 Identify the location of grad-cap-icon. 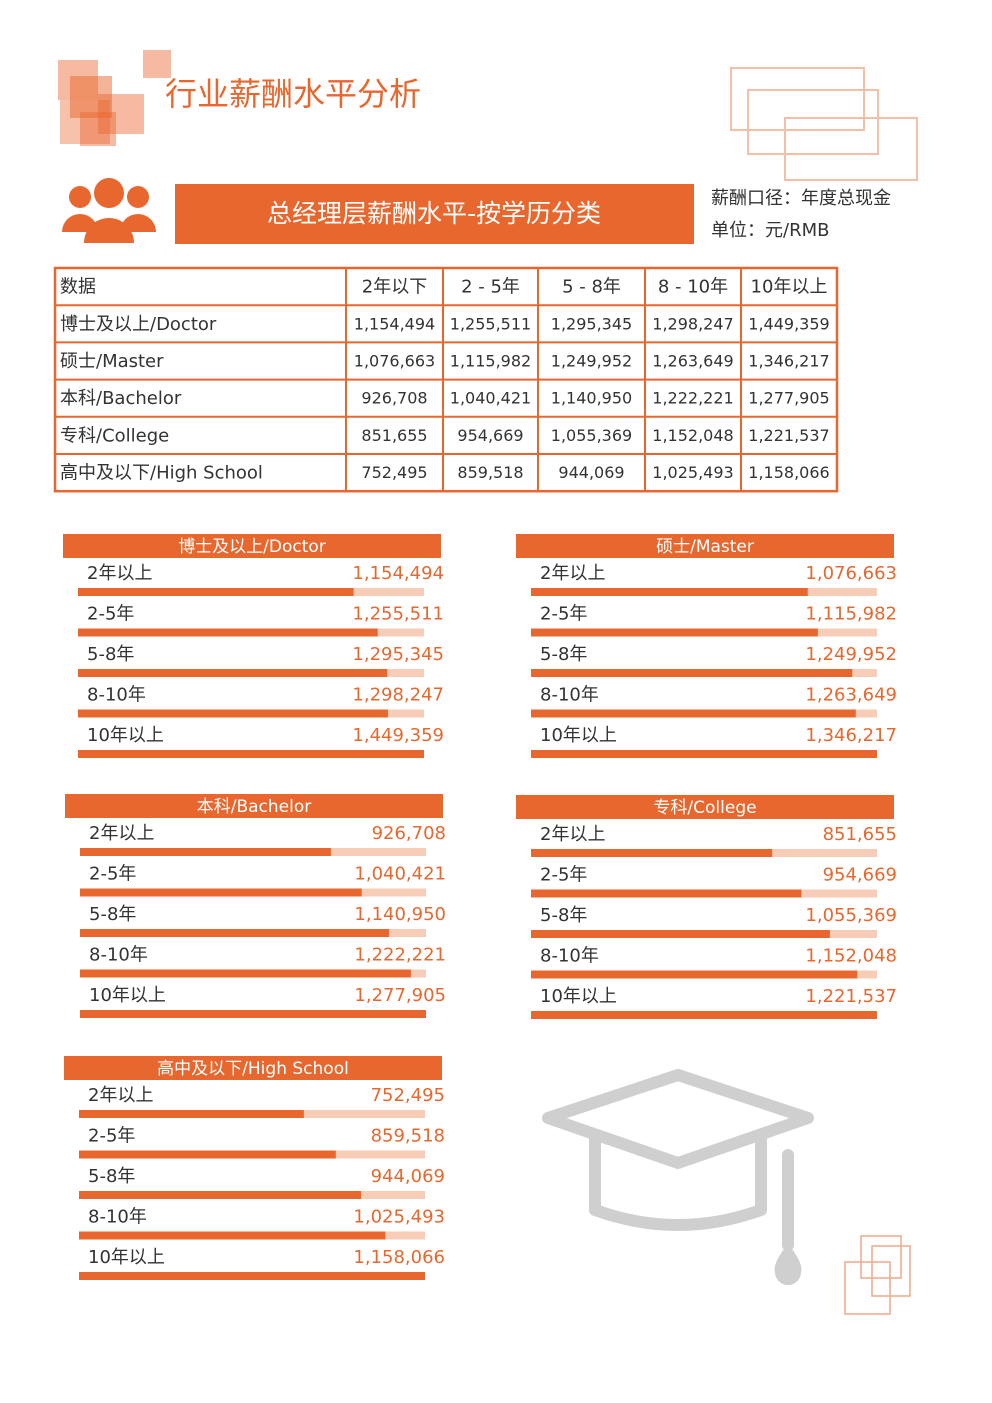
(678, 1177).